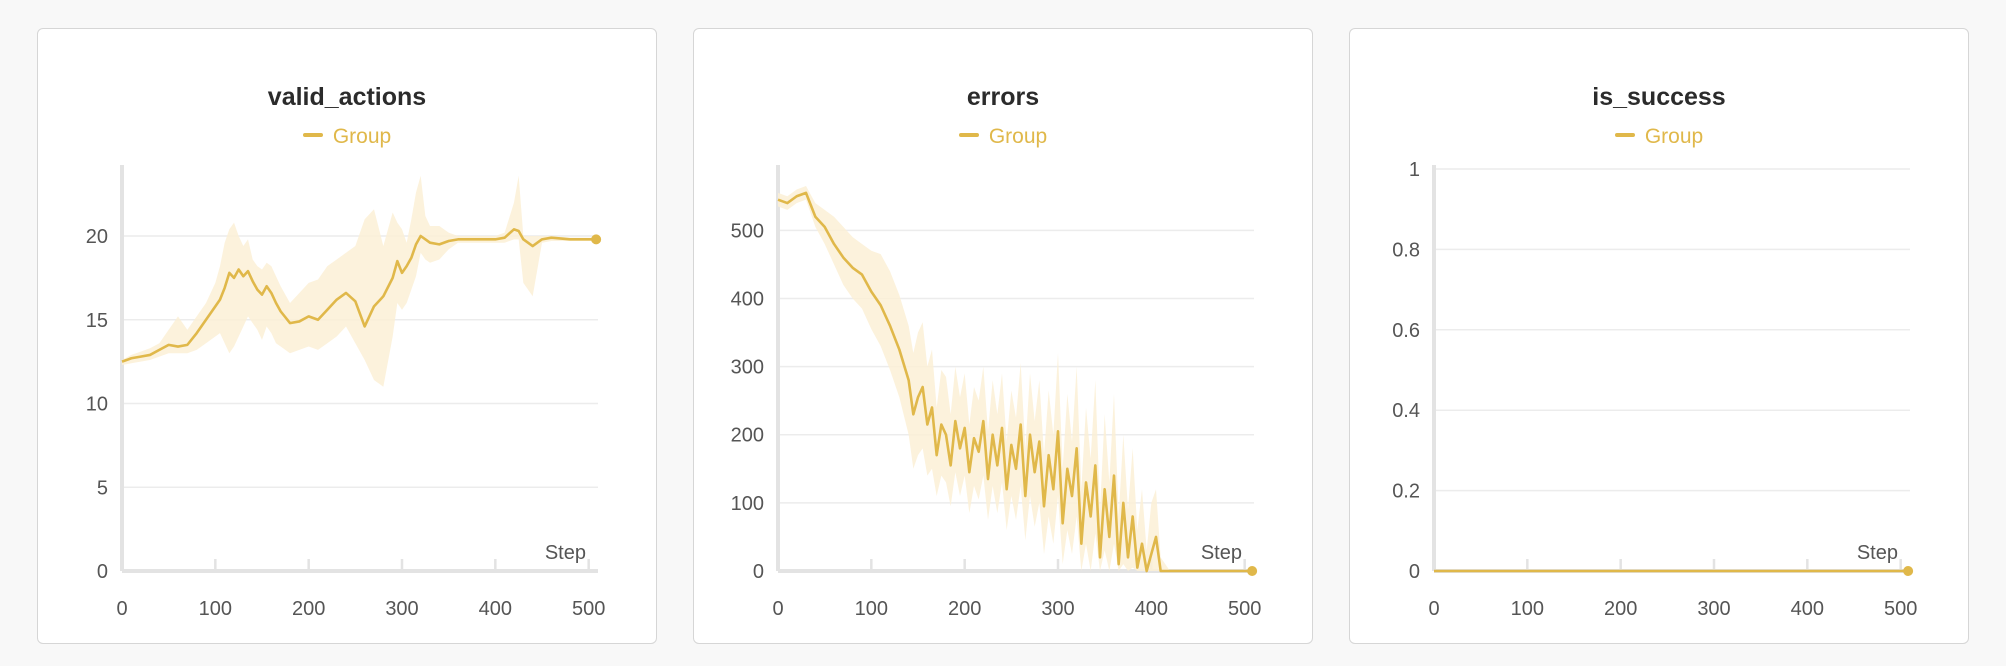 The width and height of the screenshot is (2006, 666). Describe the element at coordinates (1003, 97) in the screenshot. I see `chart-title: errors` at that location.